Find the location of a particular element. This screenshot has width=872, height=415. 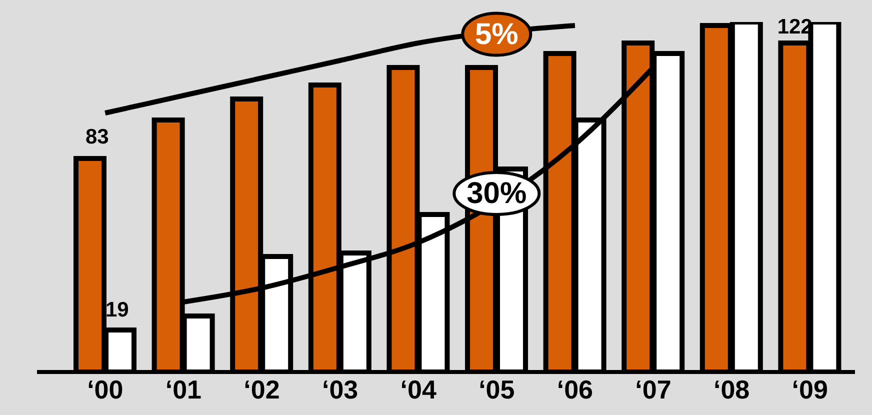

x-tick-label: ‘00 is located at coordinates (105, 389).